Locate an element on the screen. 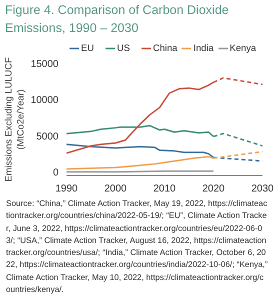  chart-title: Figure 4. Comparison of Carbon Dioxide Emissions, 1990 – 2030 is located at coordinates (117, 19).